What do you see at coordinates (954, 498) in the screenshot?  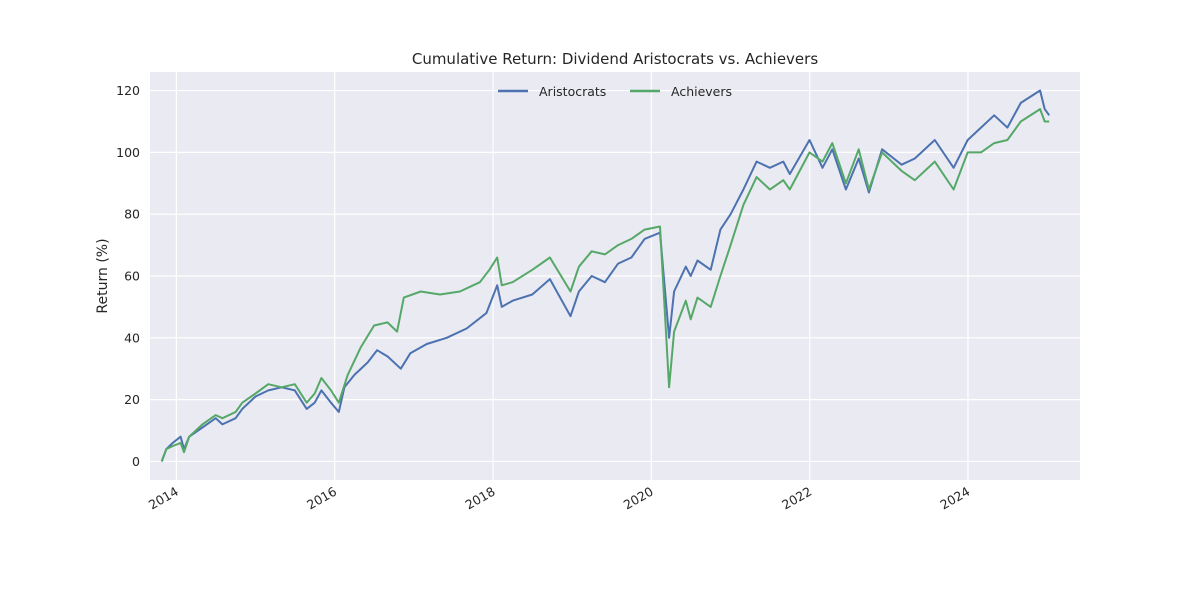 I see `x-tick-label-2024: 2024` at bounding box center [954, 498].